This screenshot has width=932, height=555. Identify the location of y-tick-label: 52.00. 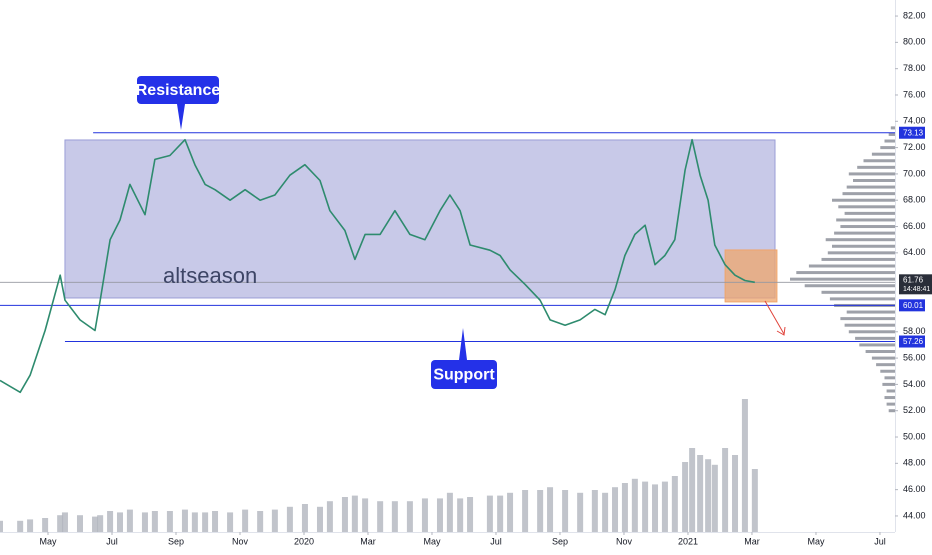
(914, 410).